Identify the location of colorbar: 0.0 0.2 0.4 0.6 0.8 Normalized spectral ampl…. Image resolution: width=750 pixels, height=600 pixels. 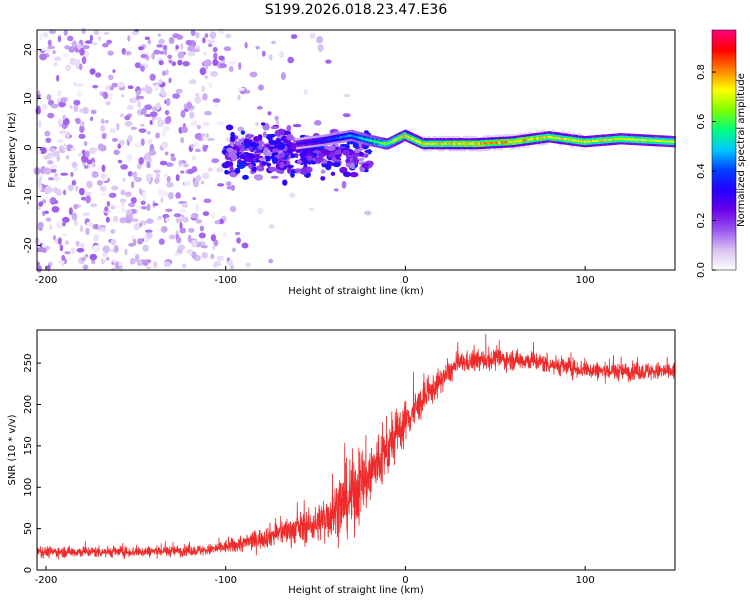
(721, 153).